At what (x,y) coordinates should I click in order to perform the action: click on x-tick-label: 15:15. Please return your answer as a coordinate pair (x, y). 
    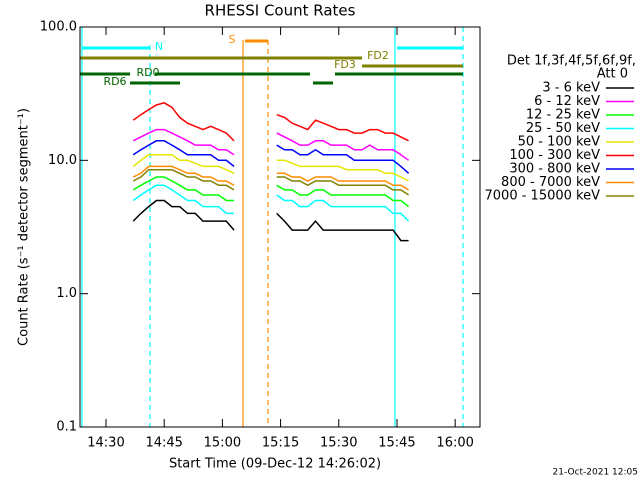
    Looking at the image, I should click on (280, 443).